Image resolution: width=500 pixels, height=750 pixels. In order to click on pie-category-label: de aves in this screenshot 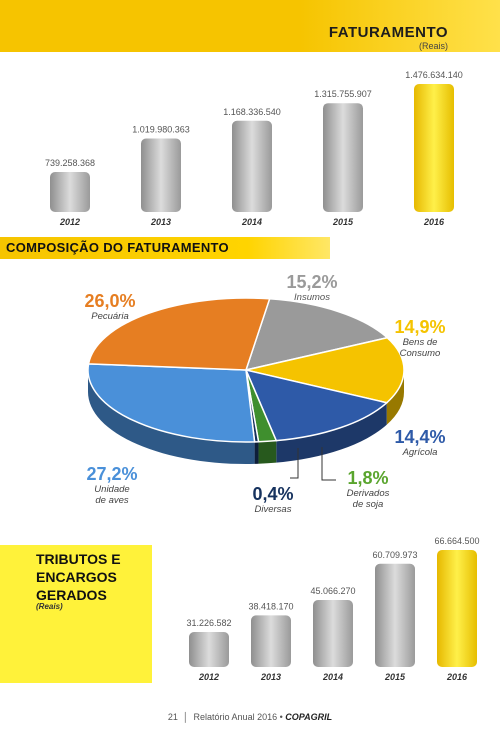, I will do `click(112, 500)`.